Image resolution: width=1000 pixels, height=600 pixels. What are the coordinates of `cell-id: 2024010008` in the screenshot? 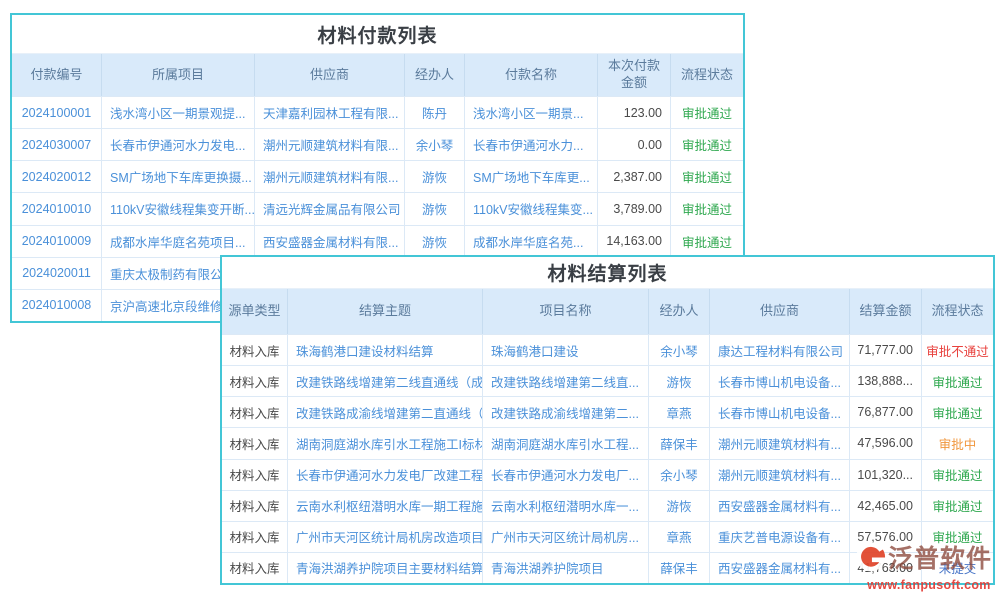 It's located at (57, 305).